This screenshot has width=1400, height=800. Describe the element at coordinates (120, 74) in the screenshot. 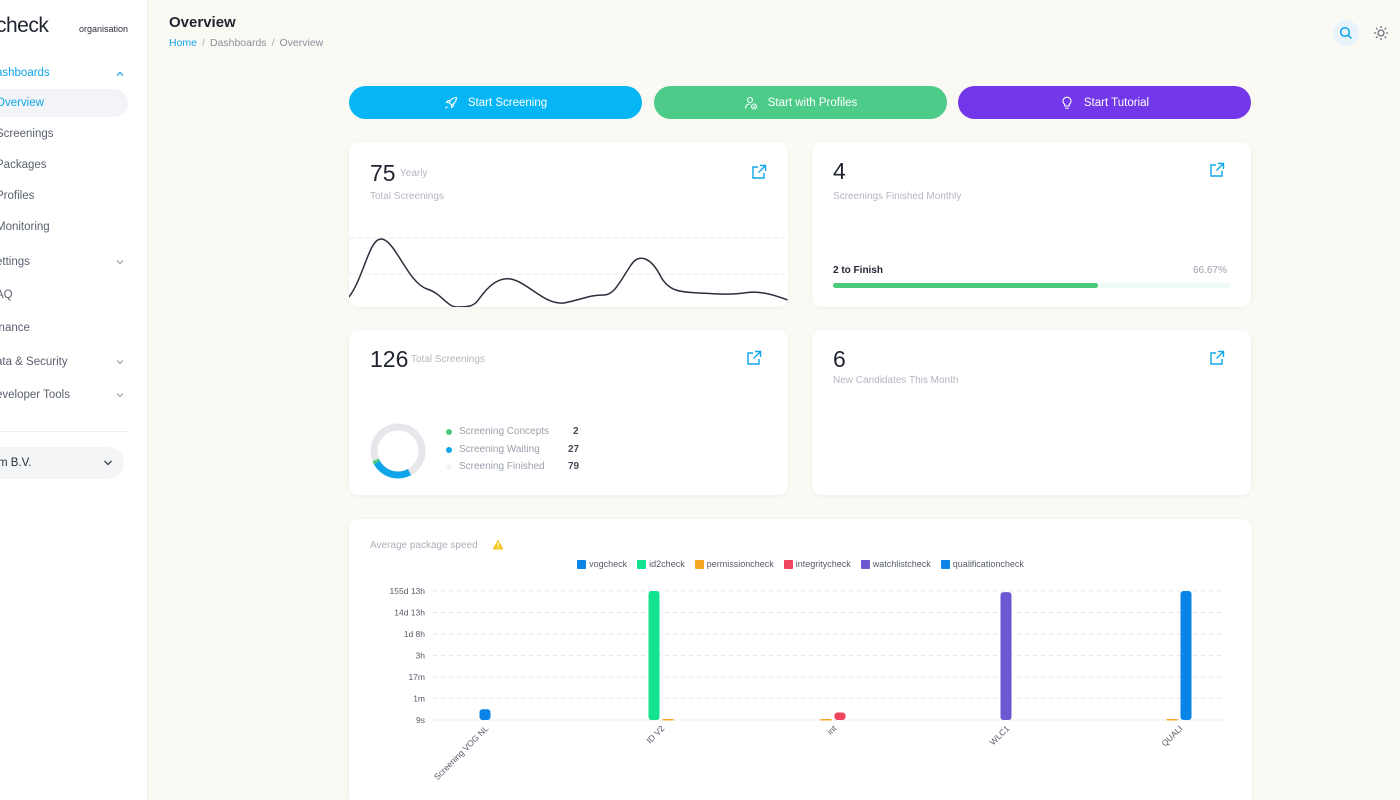

I see `chevron-up-icon` at that location.